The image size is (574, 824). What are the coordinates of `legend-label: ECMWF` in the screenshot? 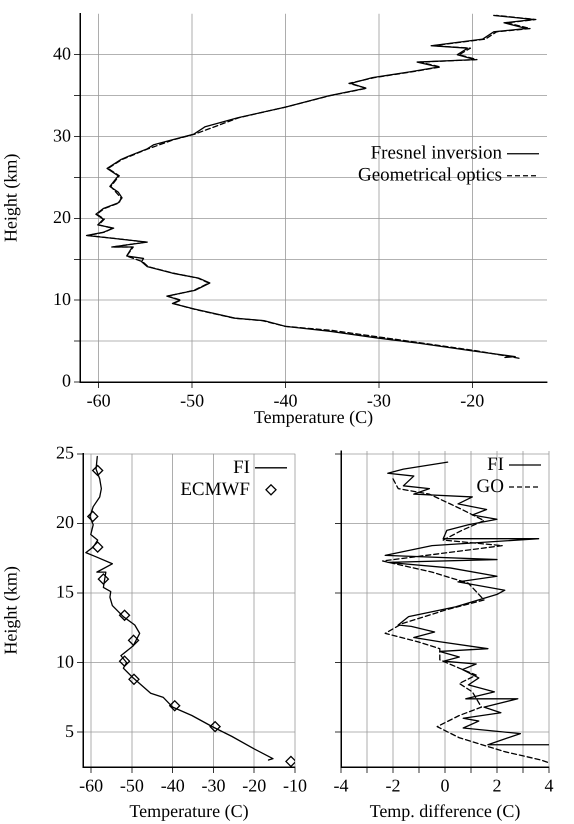 It's located at (215, 489).